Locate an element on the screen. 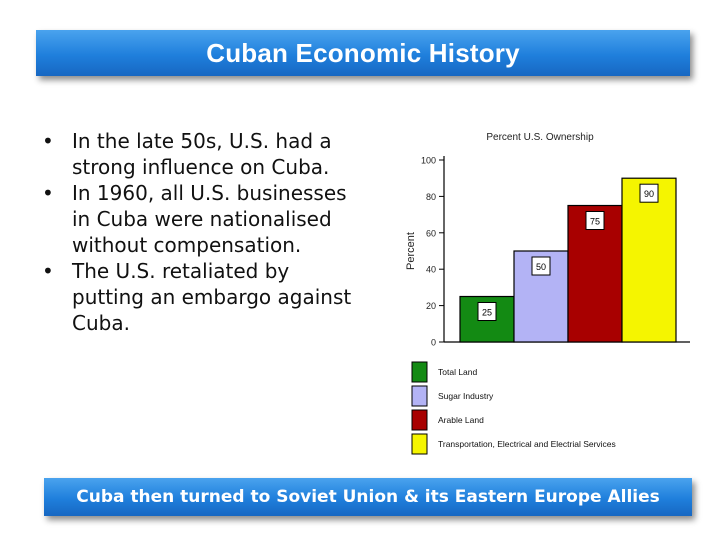  chart-title: Percent U.S. Ownership is located at coordinates (540, 137).